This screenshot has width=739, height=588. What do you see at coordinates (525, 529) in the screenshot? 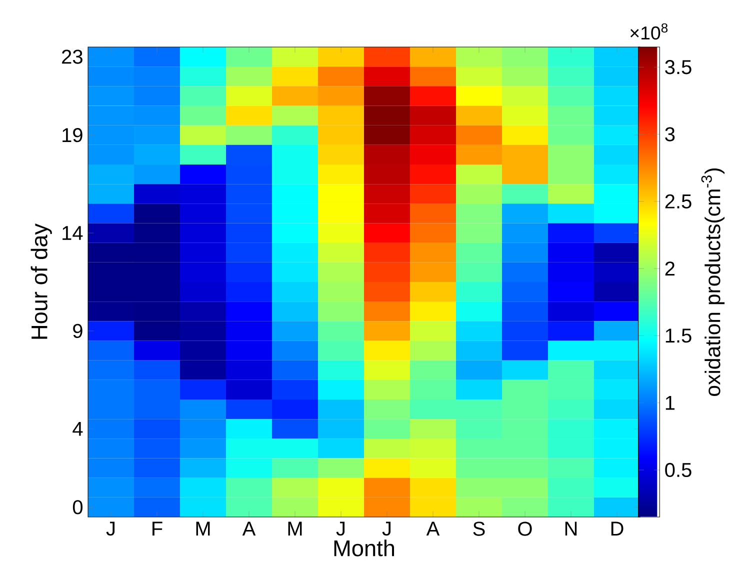
I see `x-tick-label: O` at bounding box center [525, 529].